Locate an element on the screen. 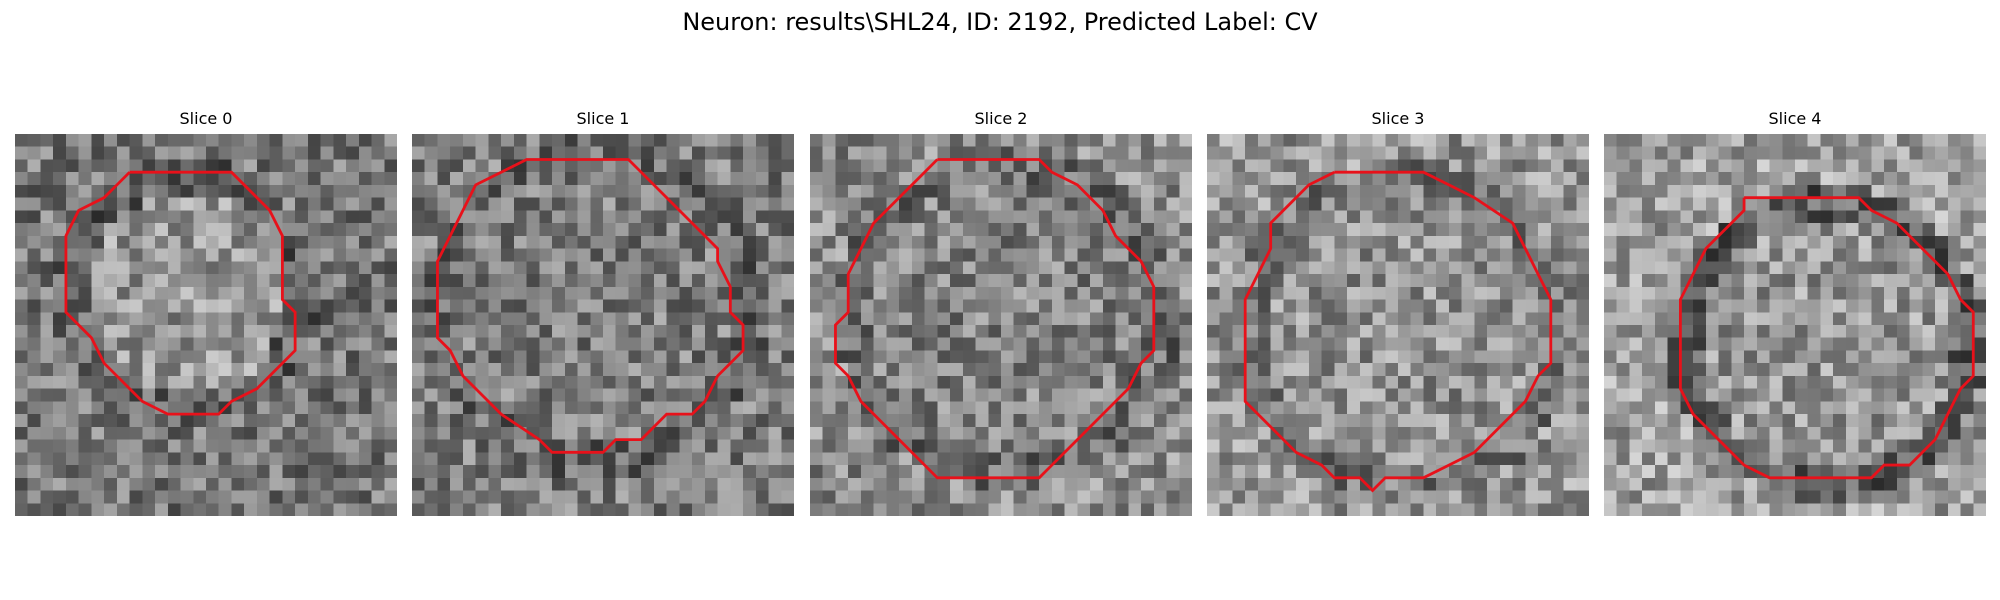  slice-title: Slice 4 is located at coordinates (1795, 118).